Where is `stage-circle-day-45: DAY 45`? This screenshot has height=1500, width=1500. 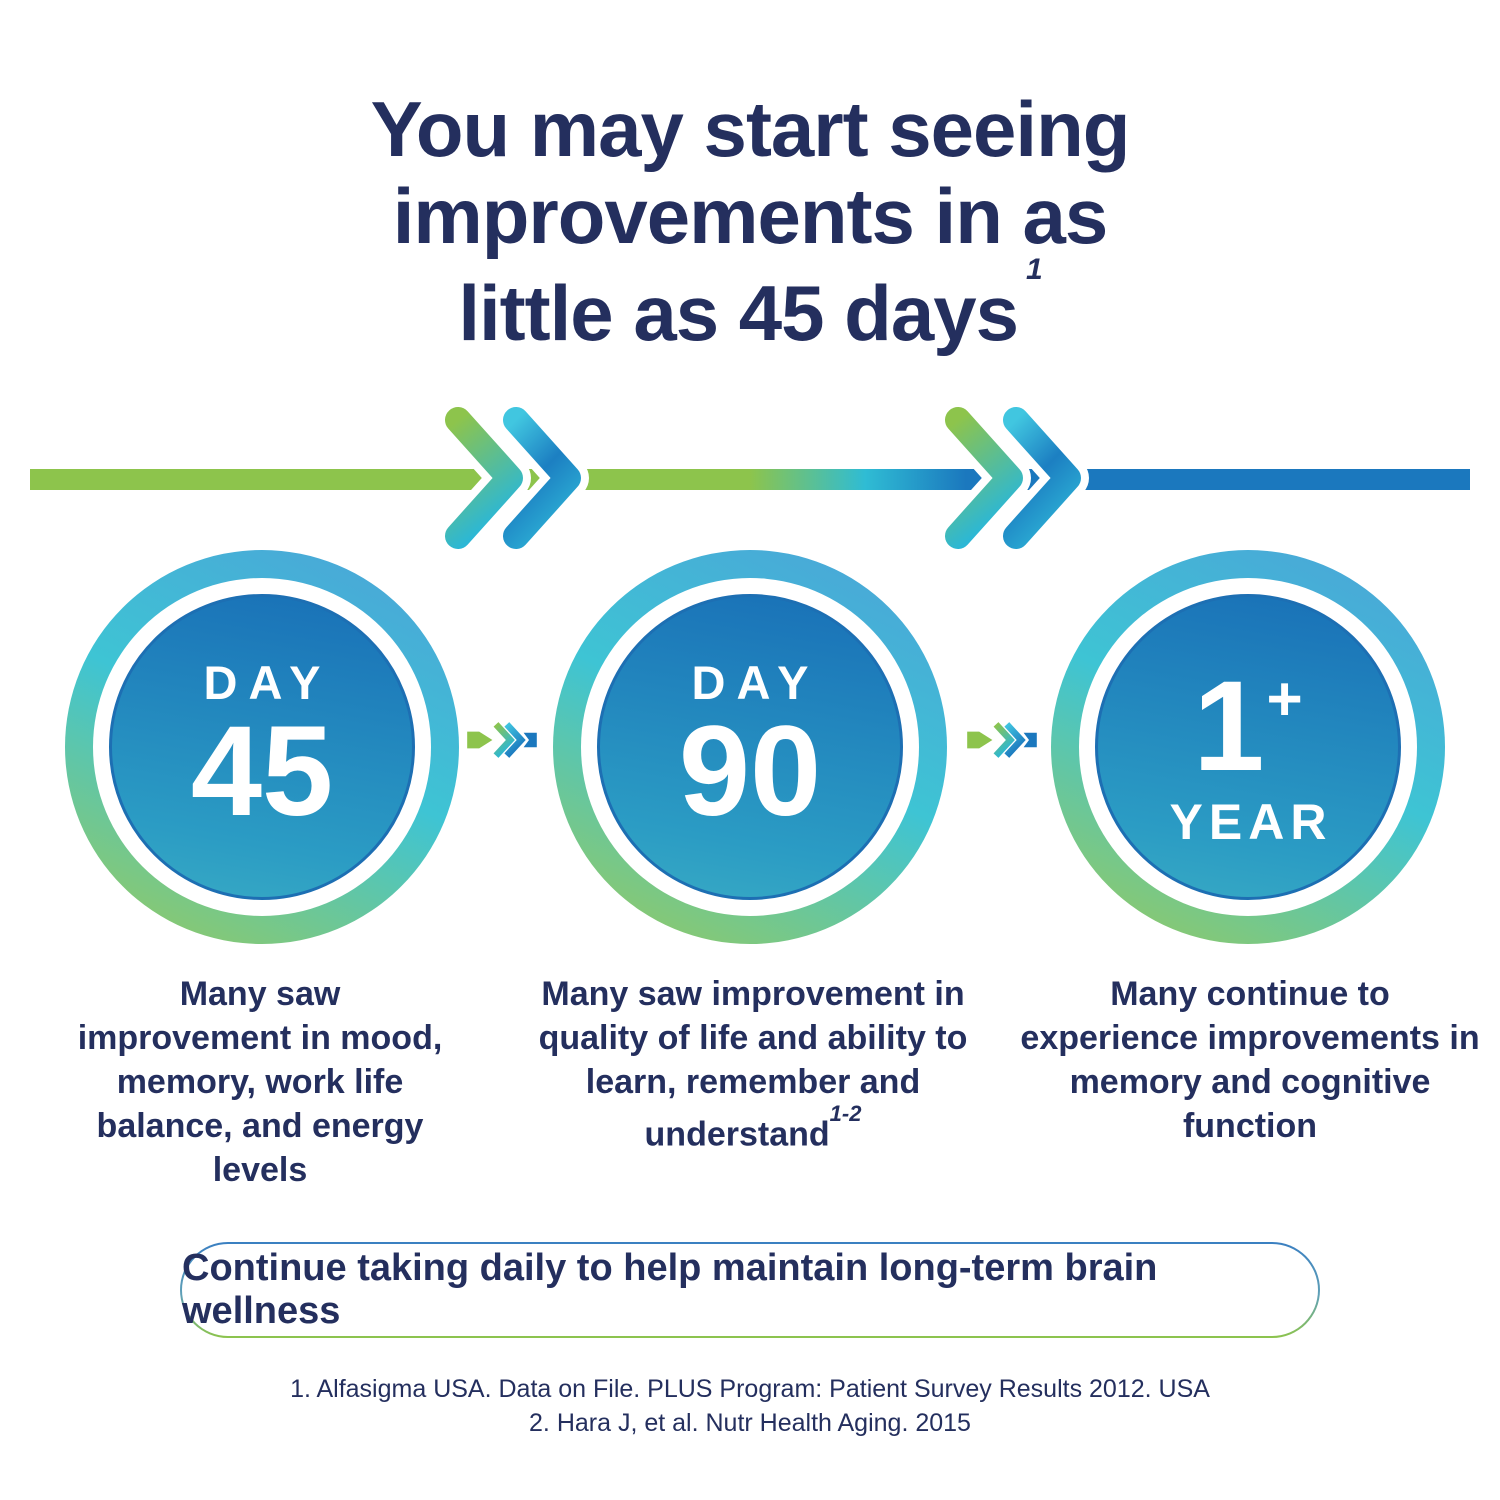 stage-circle-day-45: DAY 45 is located at coordinates (262, 747).